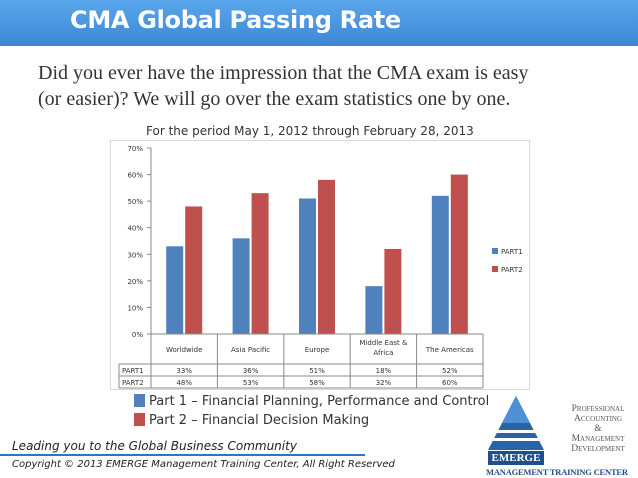  What do you see at coordinates (384, 383) in the screenshot?
I see `table-cell: 32%` at bounding box center [384, 383].